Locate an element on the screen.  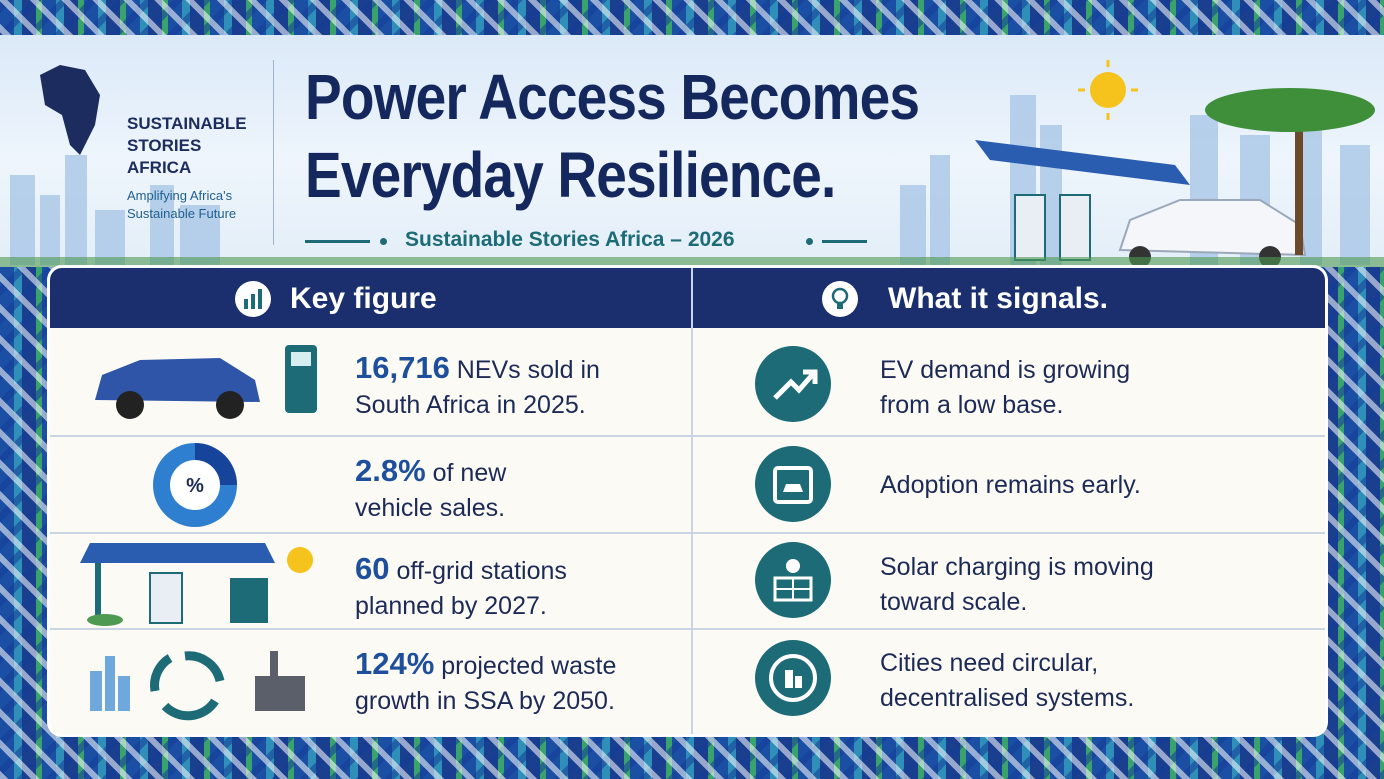
brand-line: SUSTAINABLE is located at coordinates (187, 123).